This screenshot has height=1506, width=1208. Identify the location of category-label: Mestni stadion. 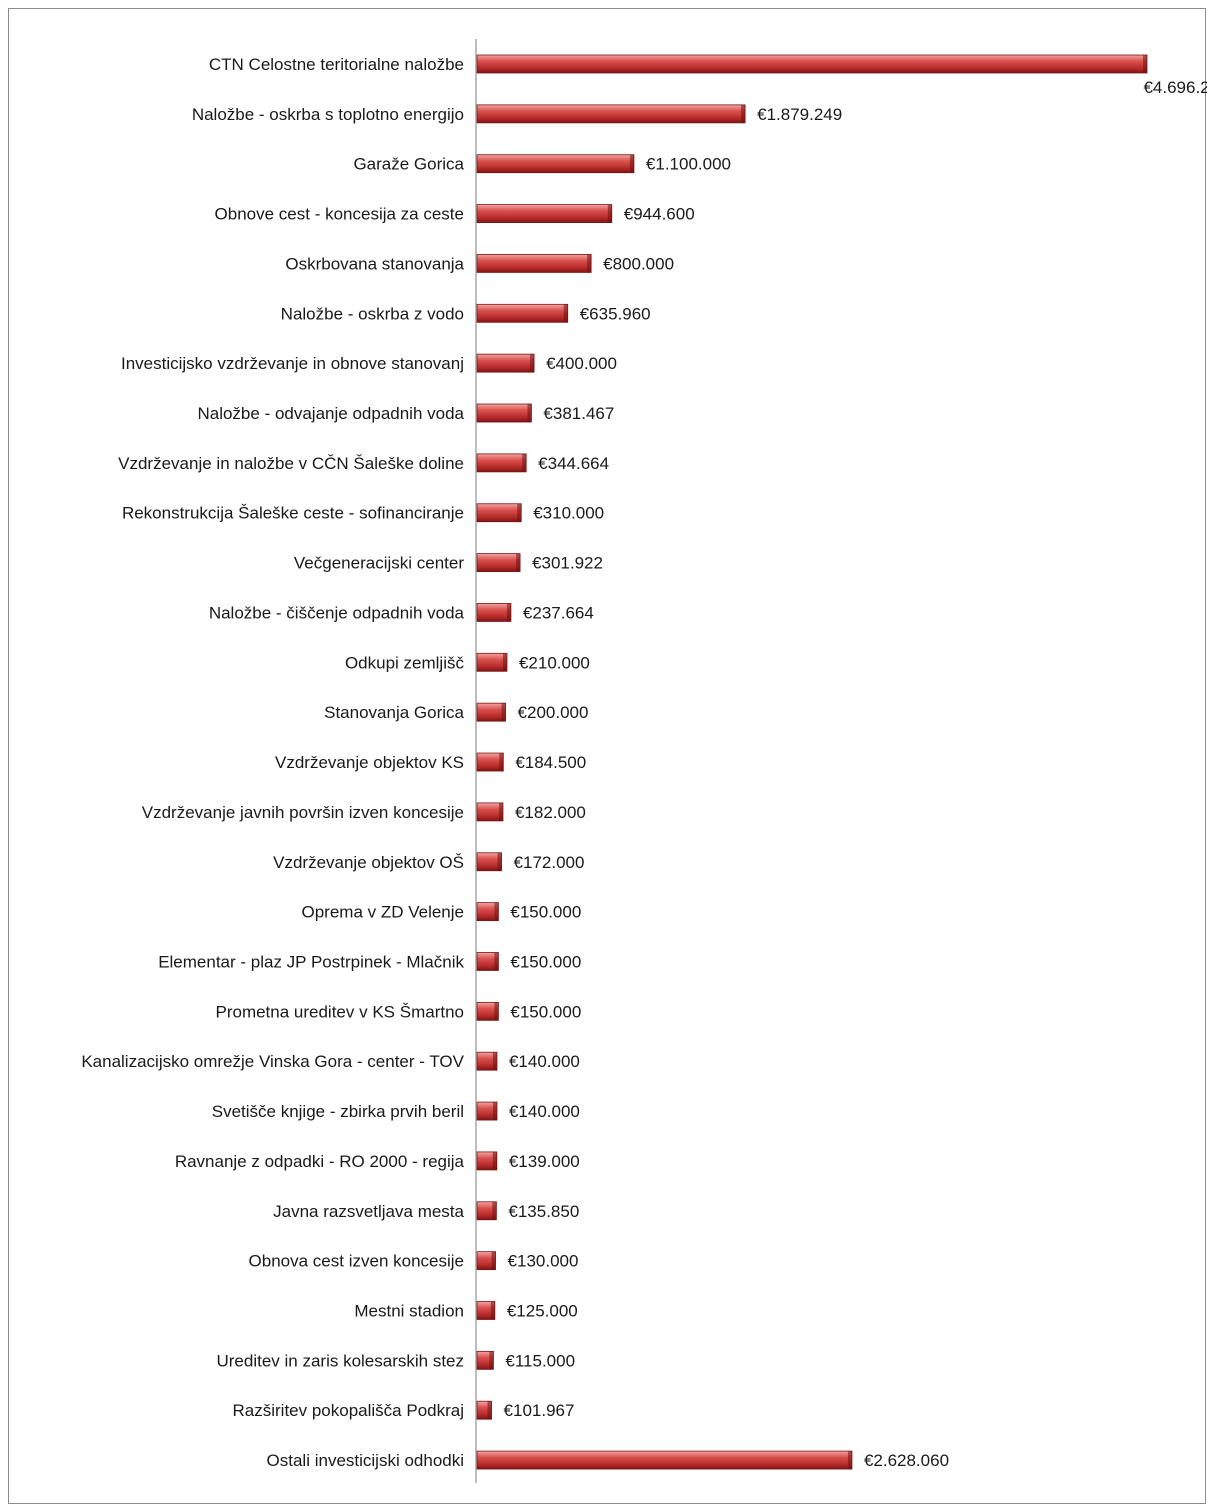
(409, 1311).